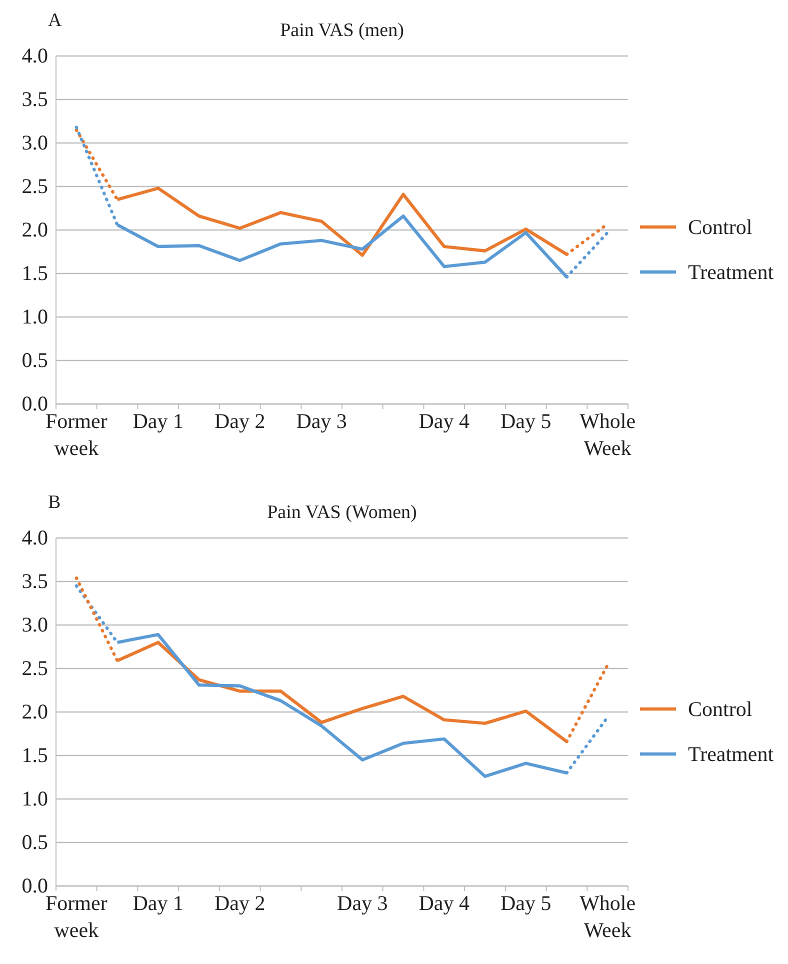 Image resolution: width=788 pixels, height=964 pixels. I want to click on chart-title: Pain VAS (men), so click(342, 30).